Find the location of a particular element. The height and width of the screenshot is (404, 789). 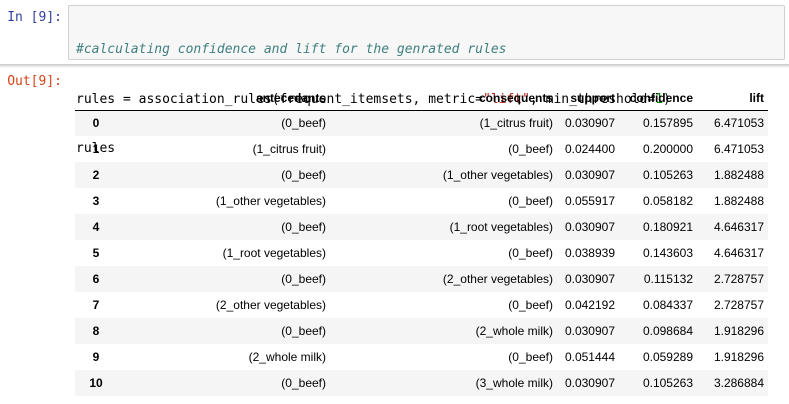

cell-antecedants: (1_citrus fruit) is located at coordinates (289, 149).